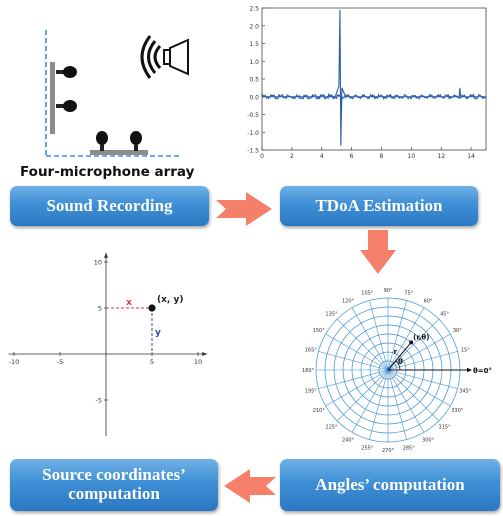  Describe the element at coordinates (170, 300) in the screenshot. I see `point-label: (x, y)` at that location.